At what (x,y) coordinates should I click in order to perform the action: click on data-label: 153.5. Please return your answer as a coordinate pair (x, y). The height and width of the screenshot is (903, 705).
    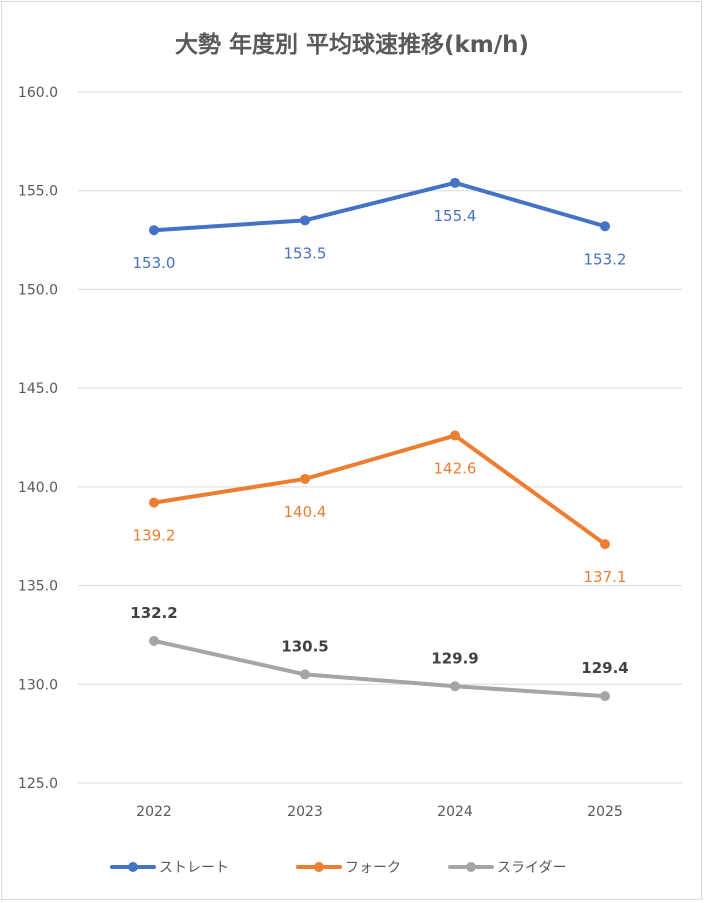
    Looking at the image, I should click on (305, 253).